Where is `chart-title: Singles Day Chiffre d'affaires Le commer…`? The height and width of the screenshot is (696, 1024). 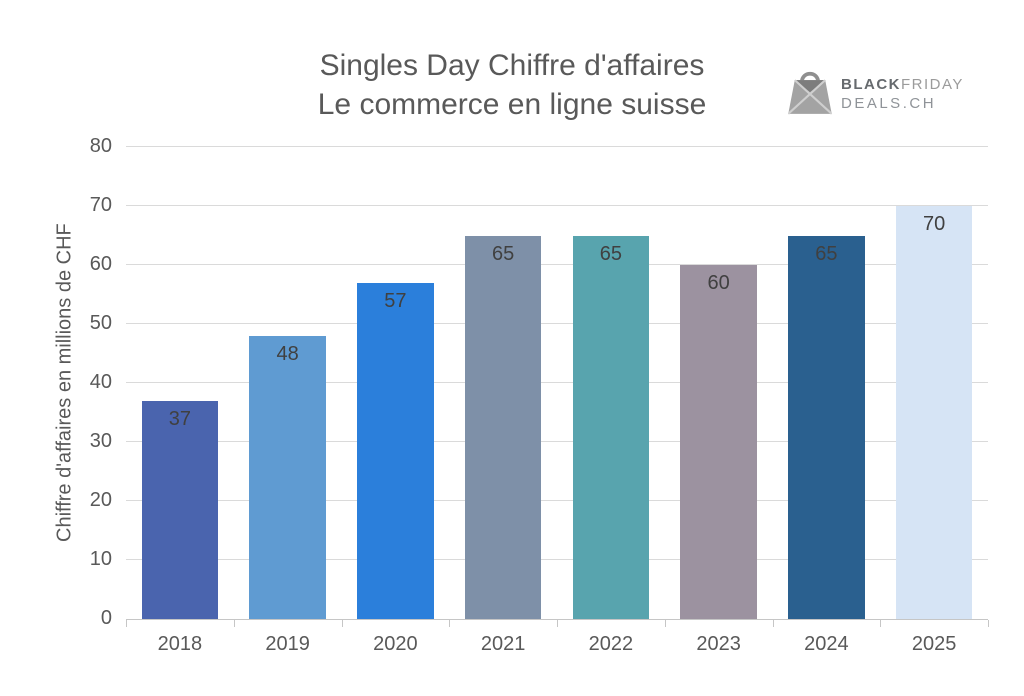
chart-title: Singles Day Chiffre d'affaires Le commer… is located at coordinates (512, 85).